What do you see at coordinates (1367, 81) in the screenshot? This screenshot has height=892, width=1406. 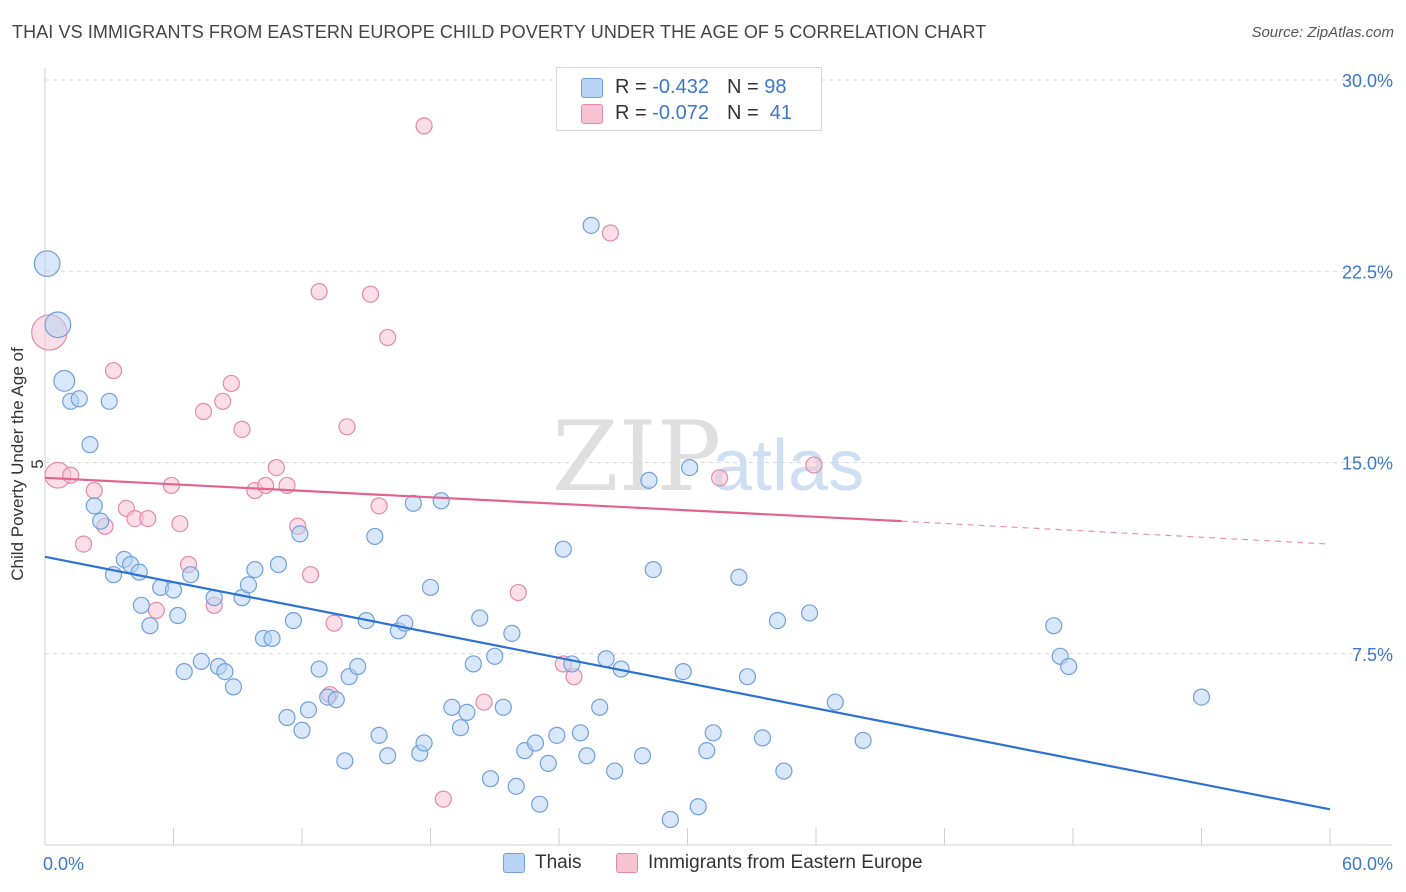 I see `y-tick-label: 30.0%` at bounding box center [1367, 81].